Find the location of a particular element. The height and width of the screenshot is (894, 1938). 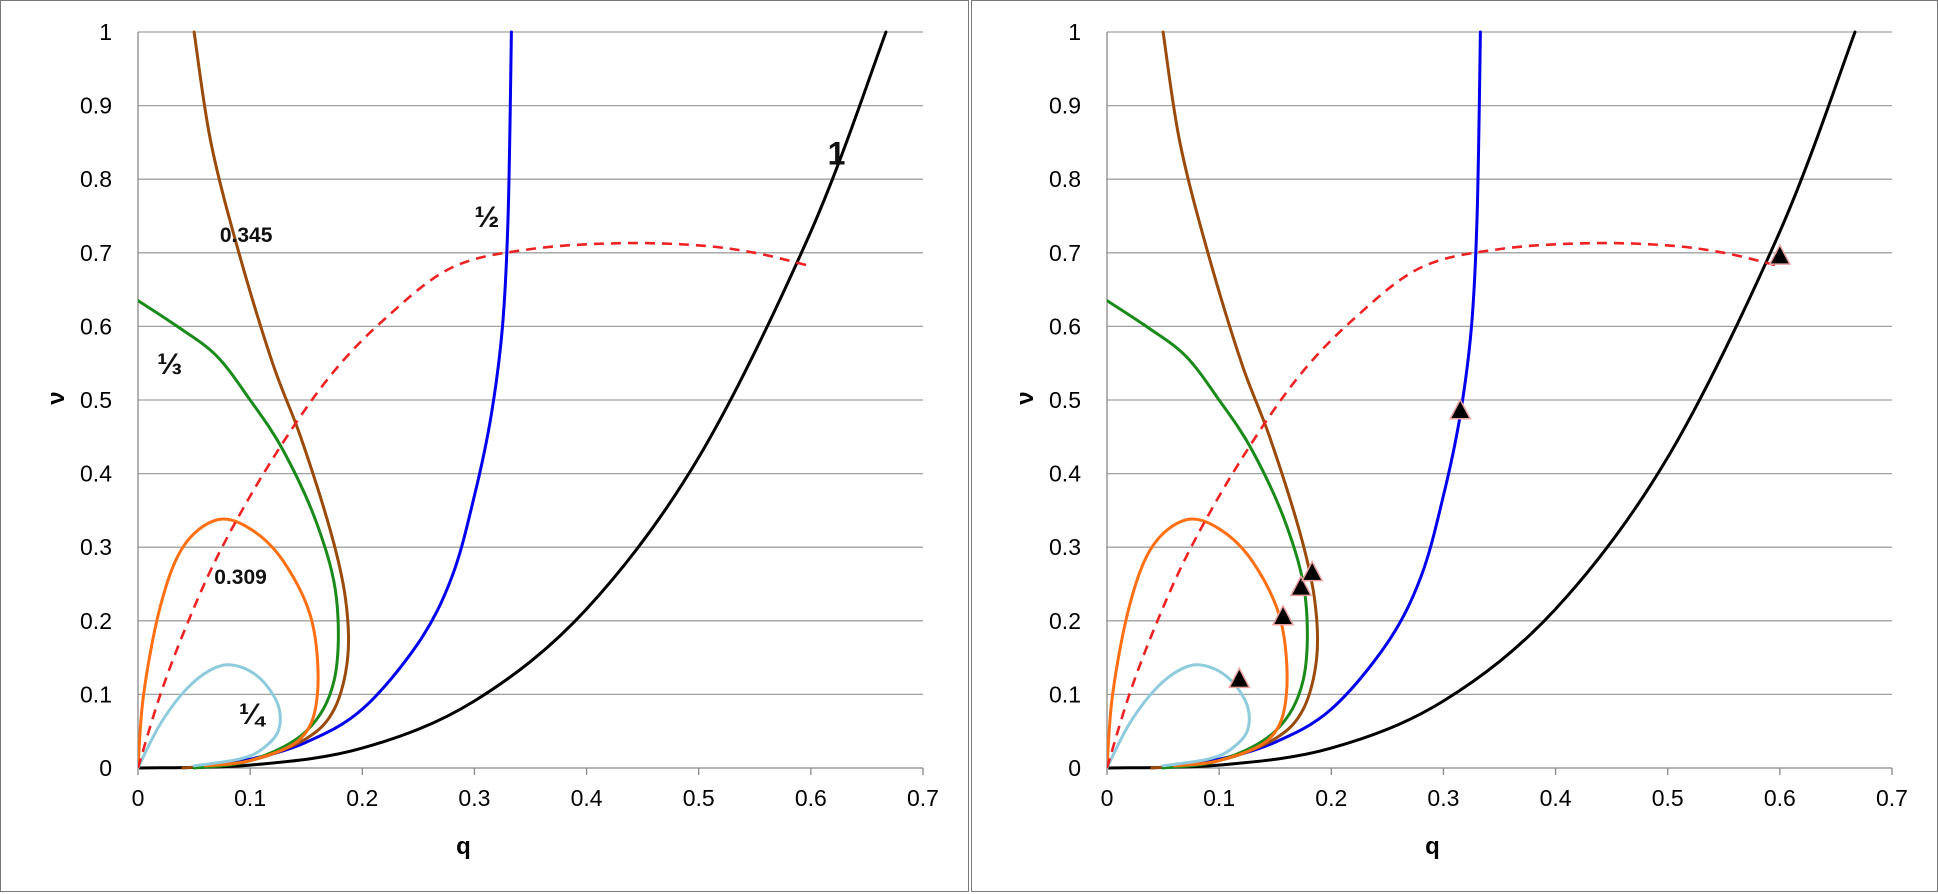

curve-label: 0.309 is located at coordinates (240, 577).